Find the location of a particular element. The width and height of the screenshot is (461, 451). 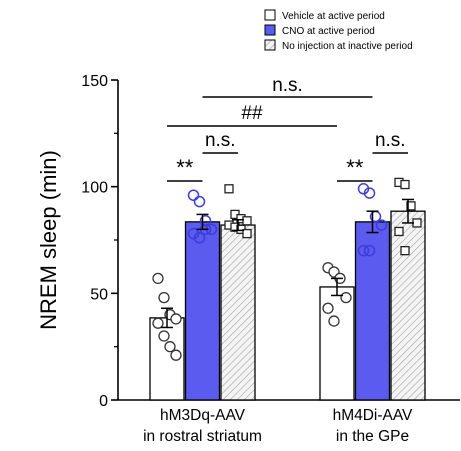

group-label-line1: hM3Dq-AAV is located at coordinates (203, 415).